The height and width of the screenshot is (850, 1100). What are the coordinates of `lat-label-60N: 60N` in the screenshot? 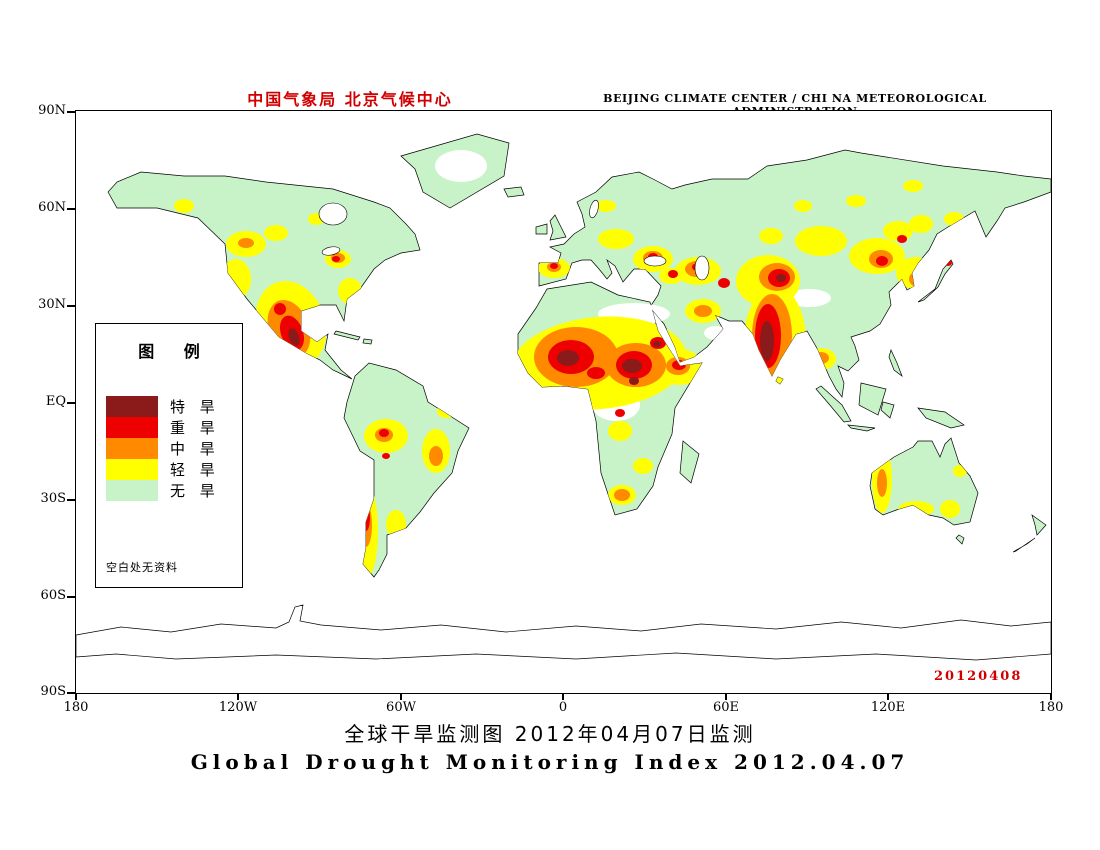 It's located at (52, 207).